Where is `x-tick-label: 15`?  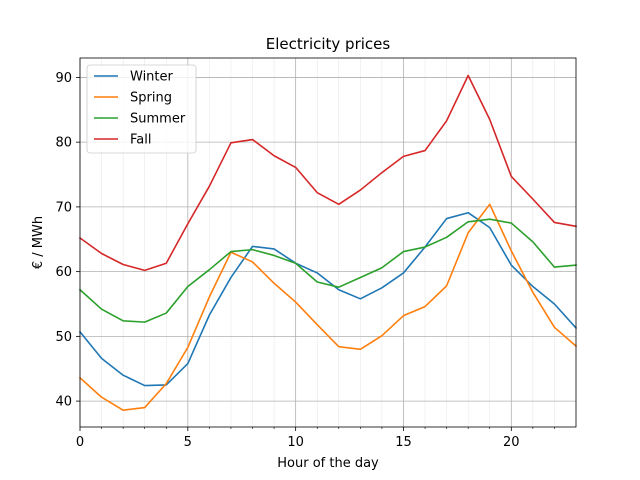
x-tick-label: 15 is located at coordinates (403, 442).